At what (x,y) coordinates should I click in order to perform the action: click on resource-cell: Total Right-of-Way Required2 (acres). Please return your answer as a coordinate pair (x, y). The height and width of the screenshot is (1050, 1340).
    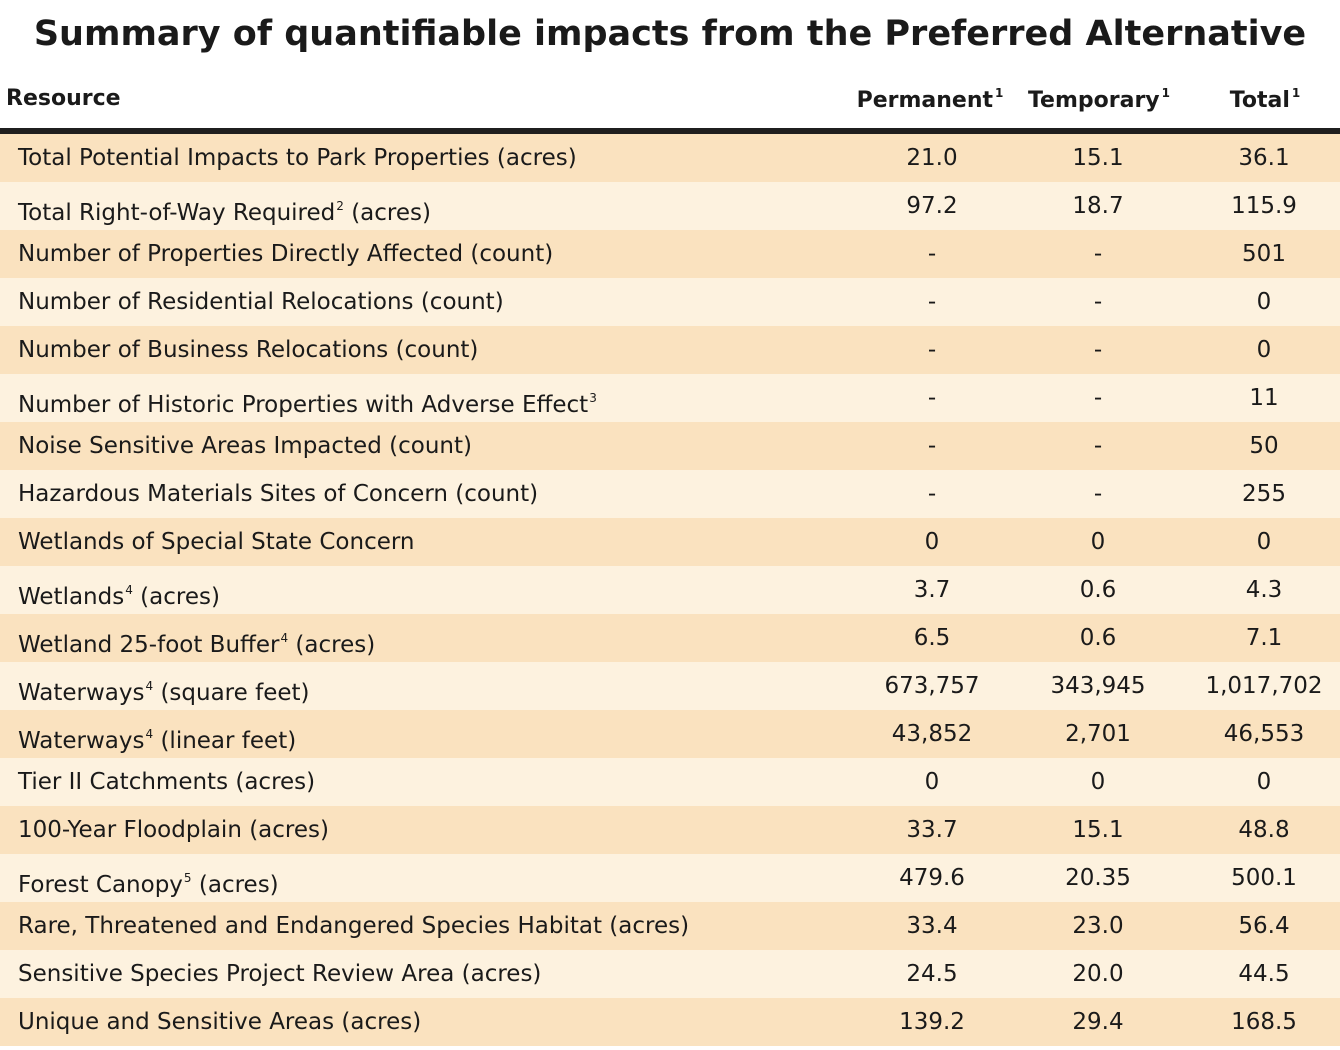
    Looking at the image, I should click on (224, 212).